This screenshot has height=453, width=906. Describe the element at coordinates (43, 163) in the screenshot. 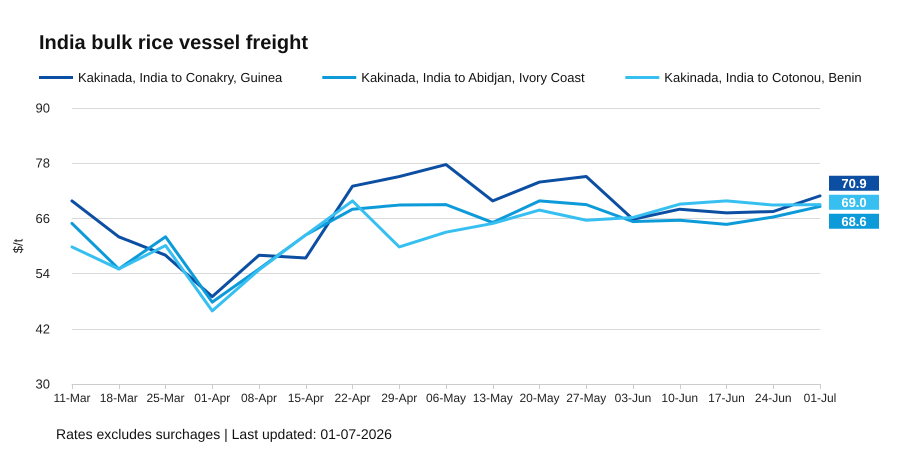

I see `y-tick-label: 78` at that location.